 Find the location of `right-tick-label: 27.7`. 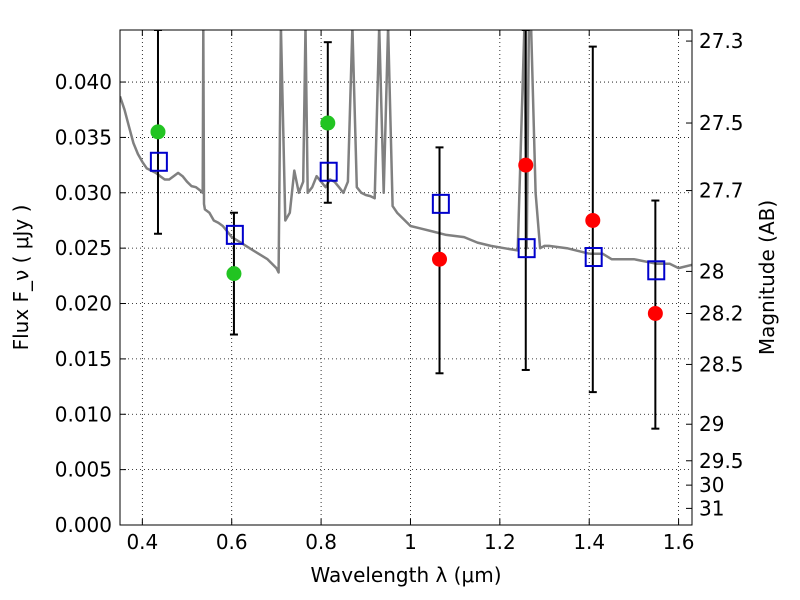

right-tick-label: 27.7 is located at coordinates (721, 191).